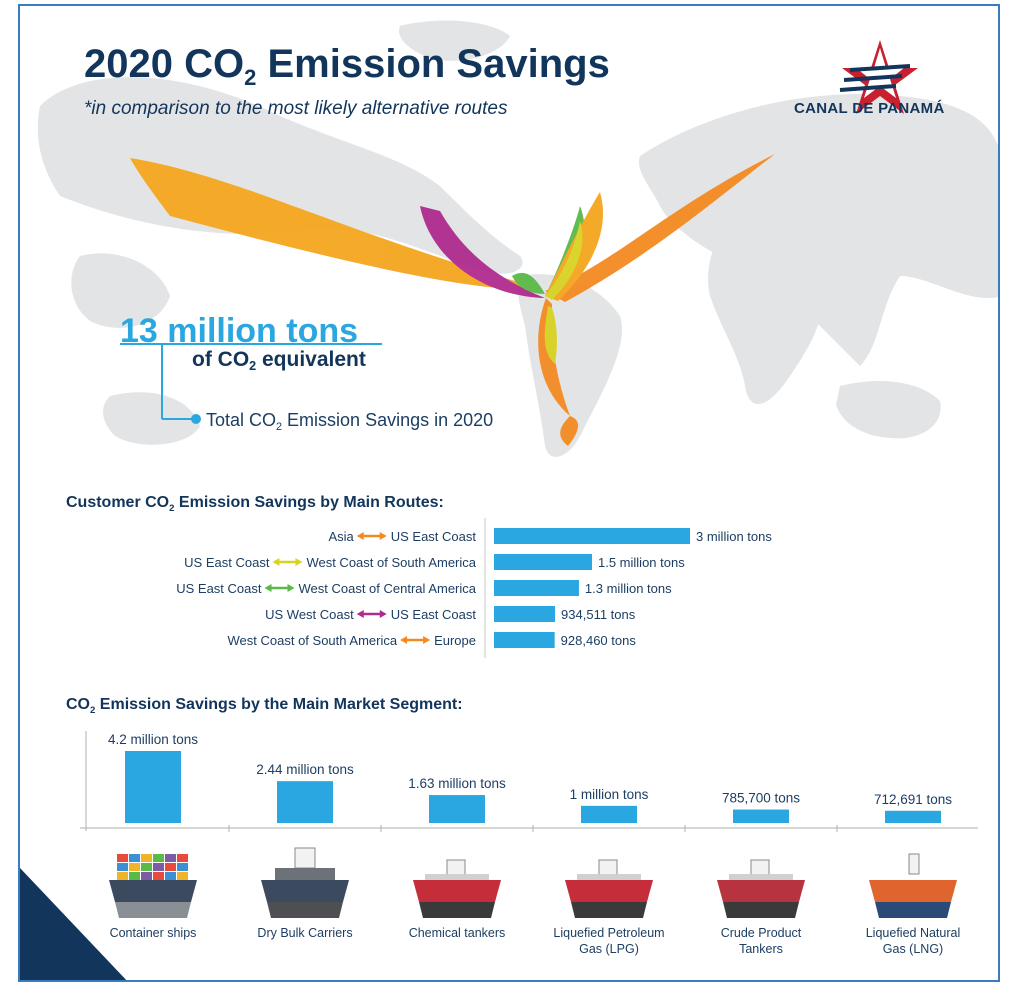  I want to click on segment-category-label: Liquefied Natural Gas (LNG), so click(913, 941).